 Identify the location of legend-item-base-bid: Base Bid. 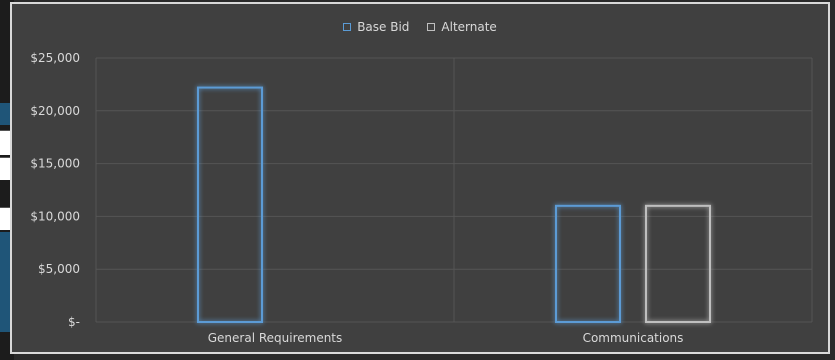
(376, 27).